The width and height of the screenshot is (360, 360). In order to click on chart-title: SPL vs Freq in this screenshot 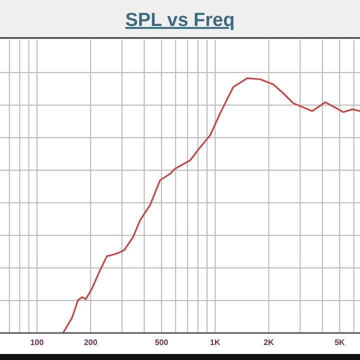, I will do `click(180, 20)`.